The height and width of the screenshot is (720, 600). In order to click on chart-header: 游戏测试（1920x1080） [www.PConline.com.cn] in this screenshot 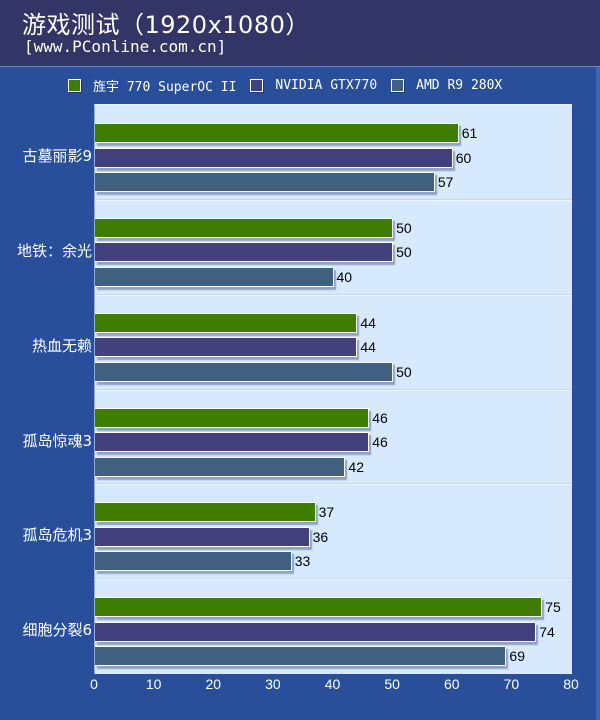, I will do `click(300, 33)`.